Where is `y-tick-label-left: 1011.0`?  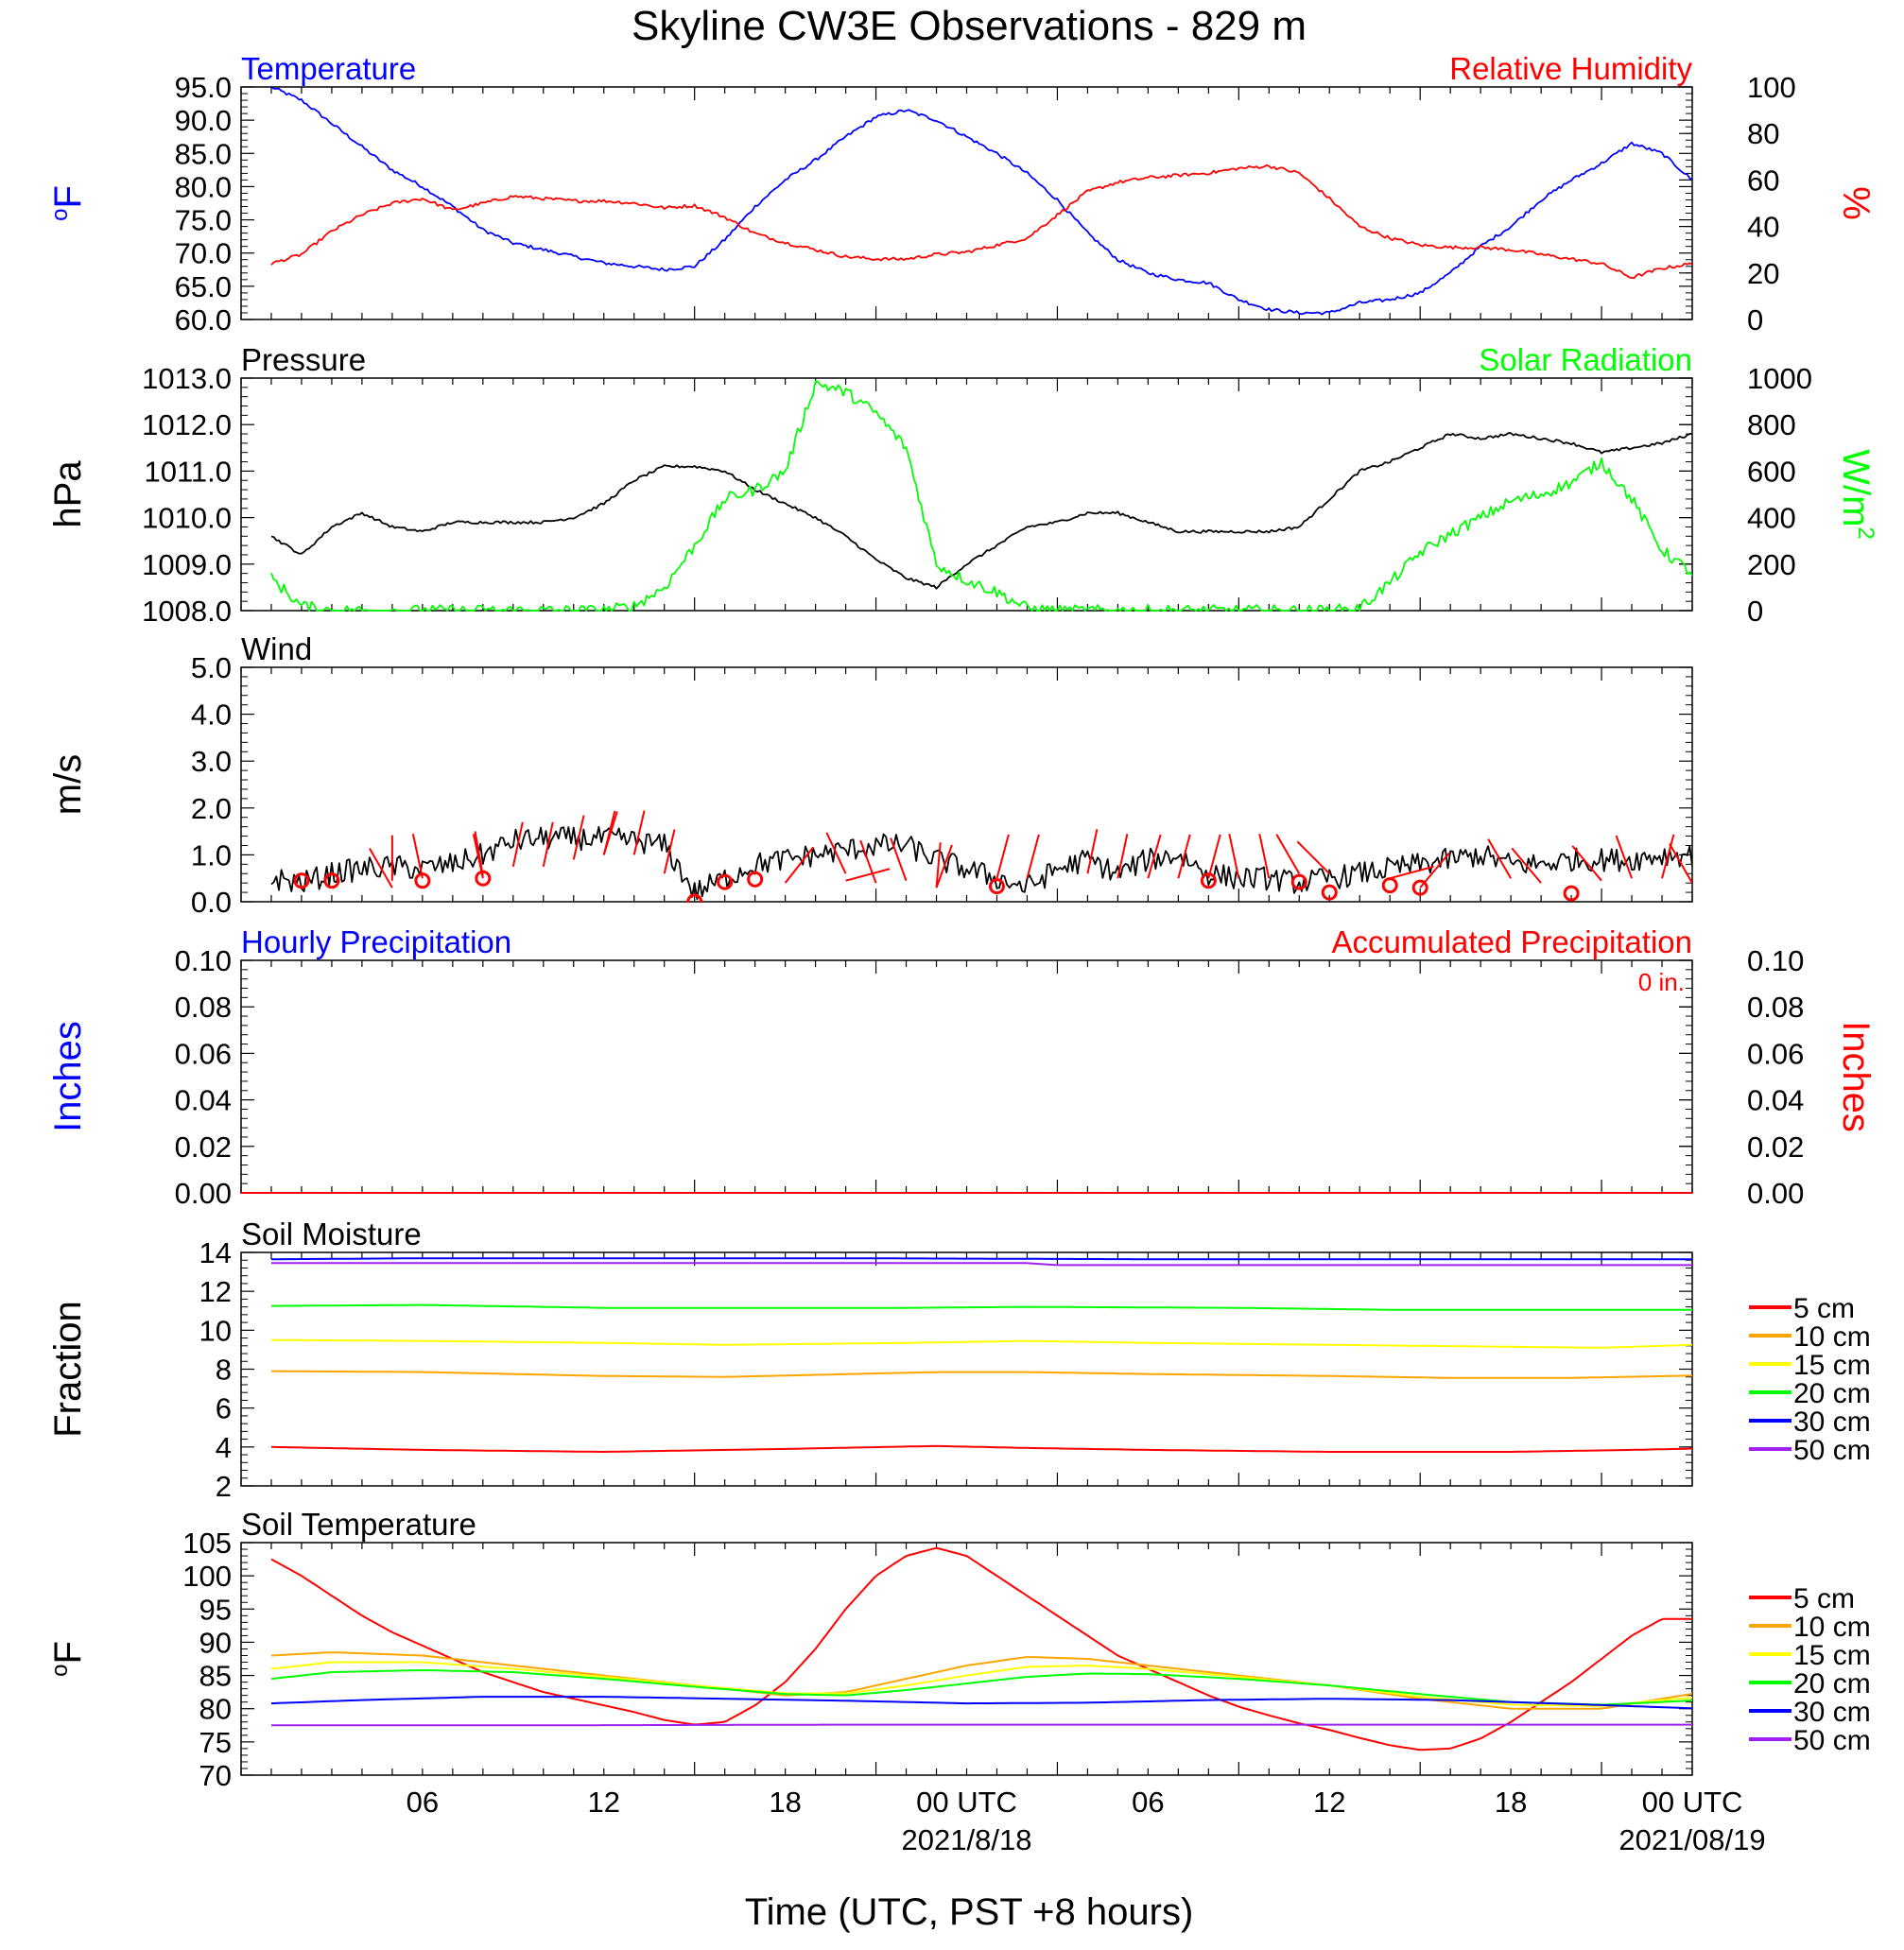
y-tick-label-left: 1011.0 is located at coordinates (188, 471).